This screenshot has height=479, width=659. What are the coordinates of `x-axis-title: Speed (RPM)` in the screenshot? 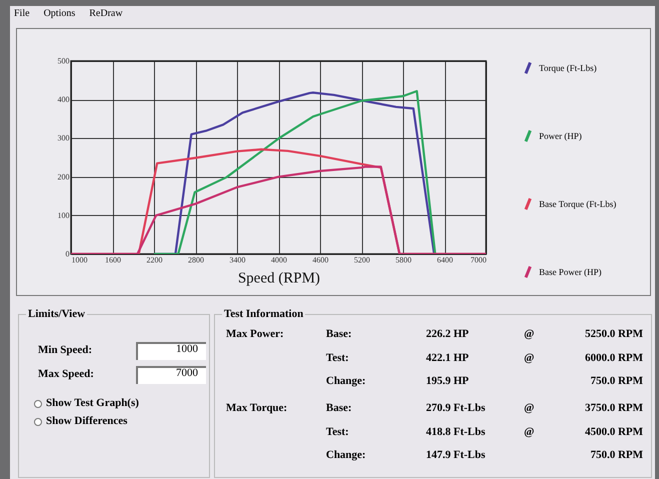 It's located at (279, 278).